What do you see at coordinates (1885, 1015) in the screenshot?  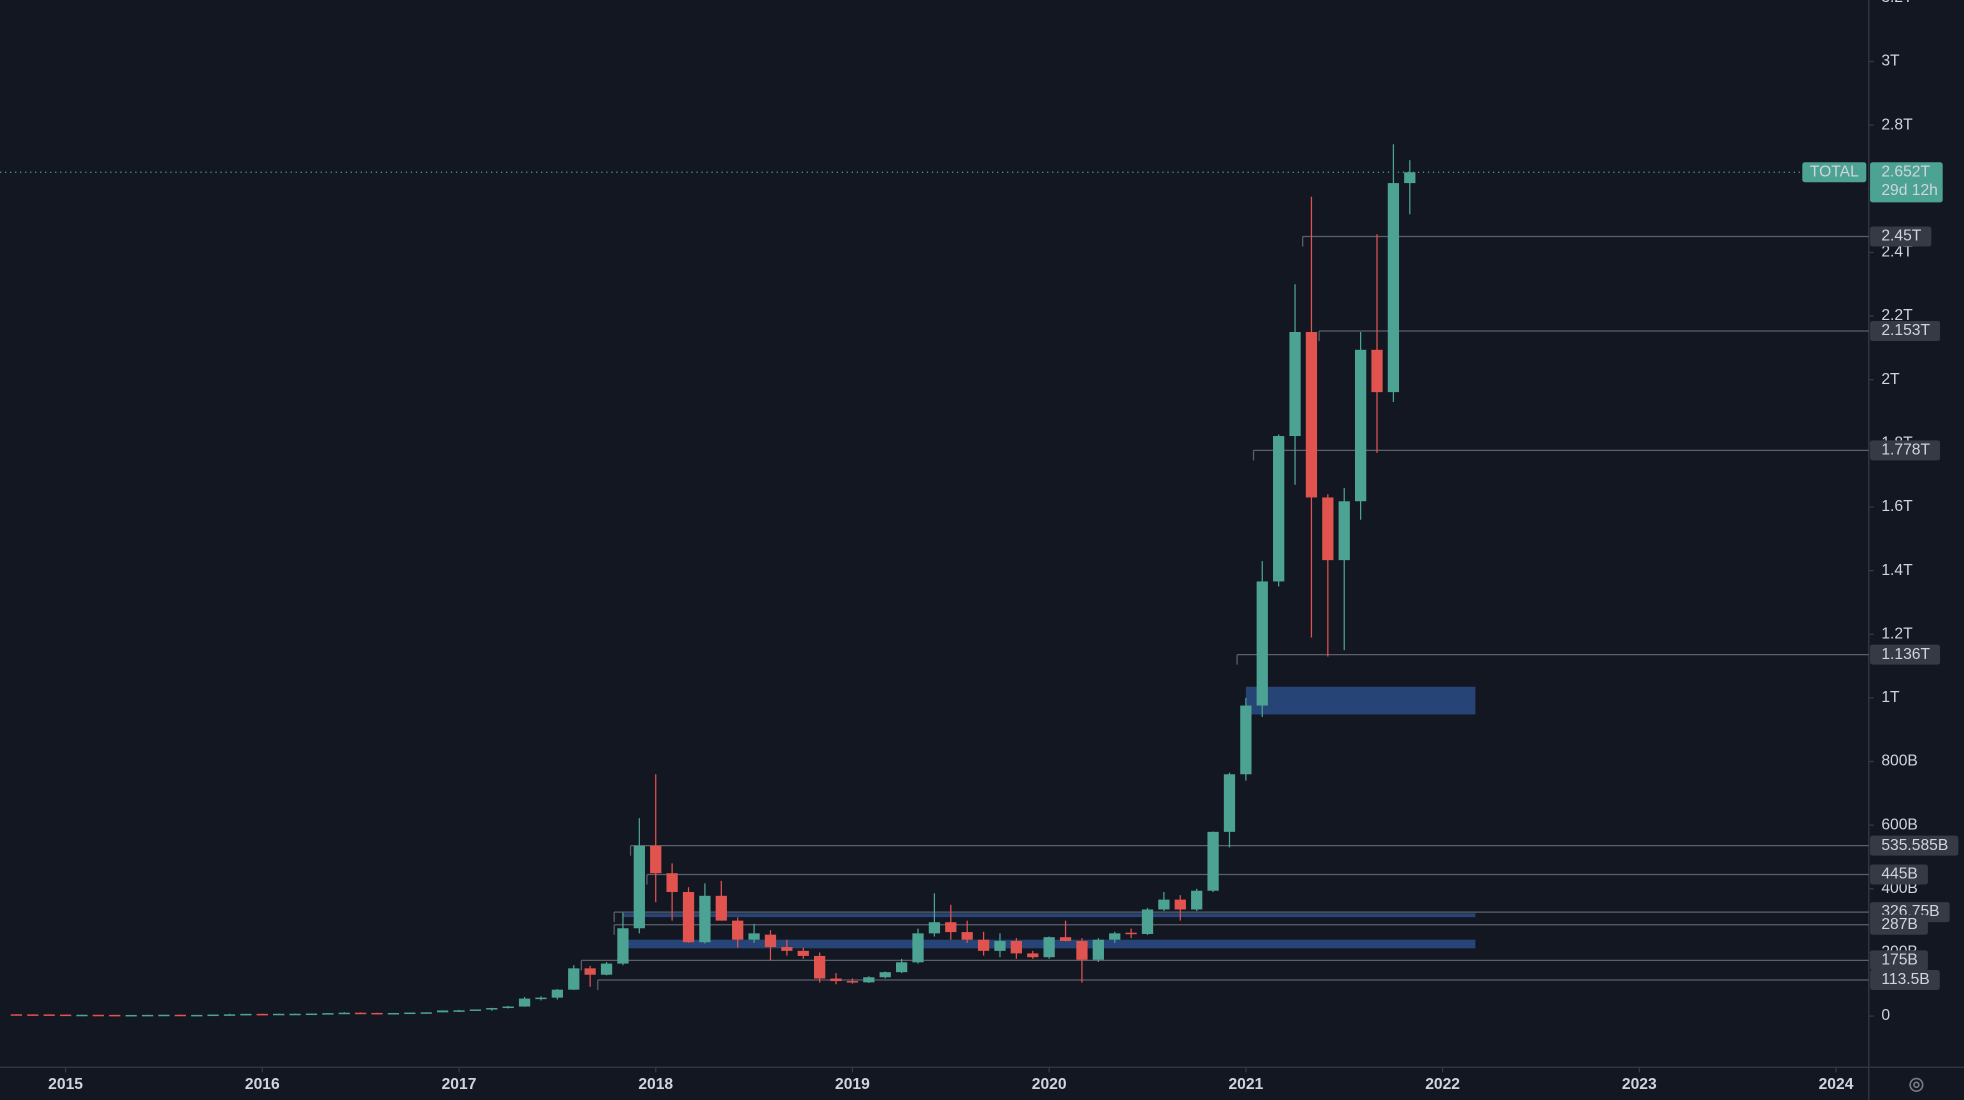 I see `y-tick-label: 0` at bounding box center [1885, 1015].